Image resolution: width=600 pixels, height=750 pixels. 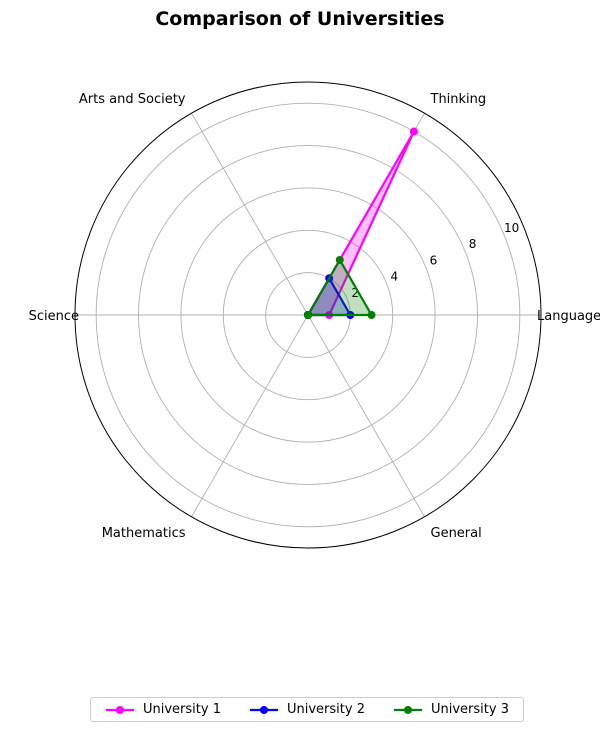 I want to click on chart-title: Comparison of Universities, so click(x=300, y=19).